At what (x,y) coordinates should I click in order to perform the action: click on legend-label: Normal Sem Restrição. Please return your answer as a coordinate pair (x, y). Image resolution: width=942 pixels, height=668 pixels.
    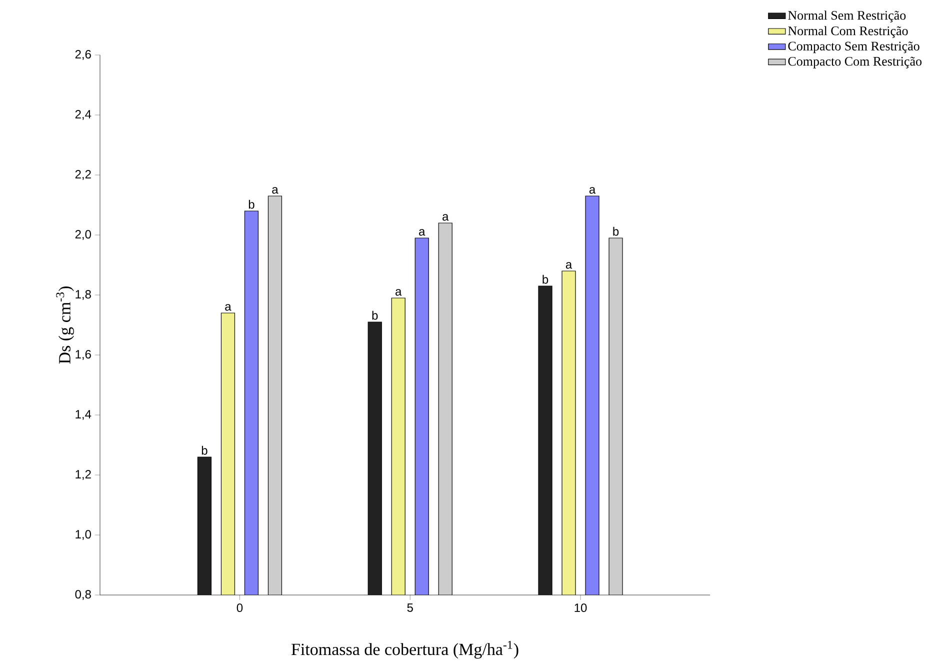
    Looking at the image, I should click on (847, 16).